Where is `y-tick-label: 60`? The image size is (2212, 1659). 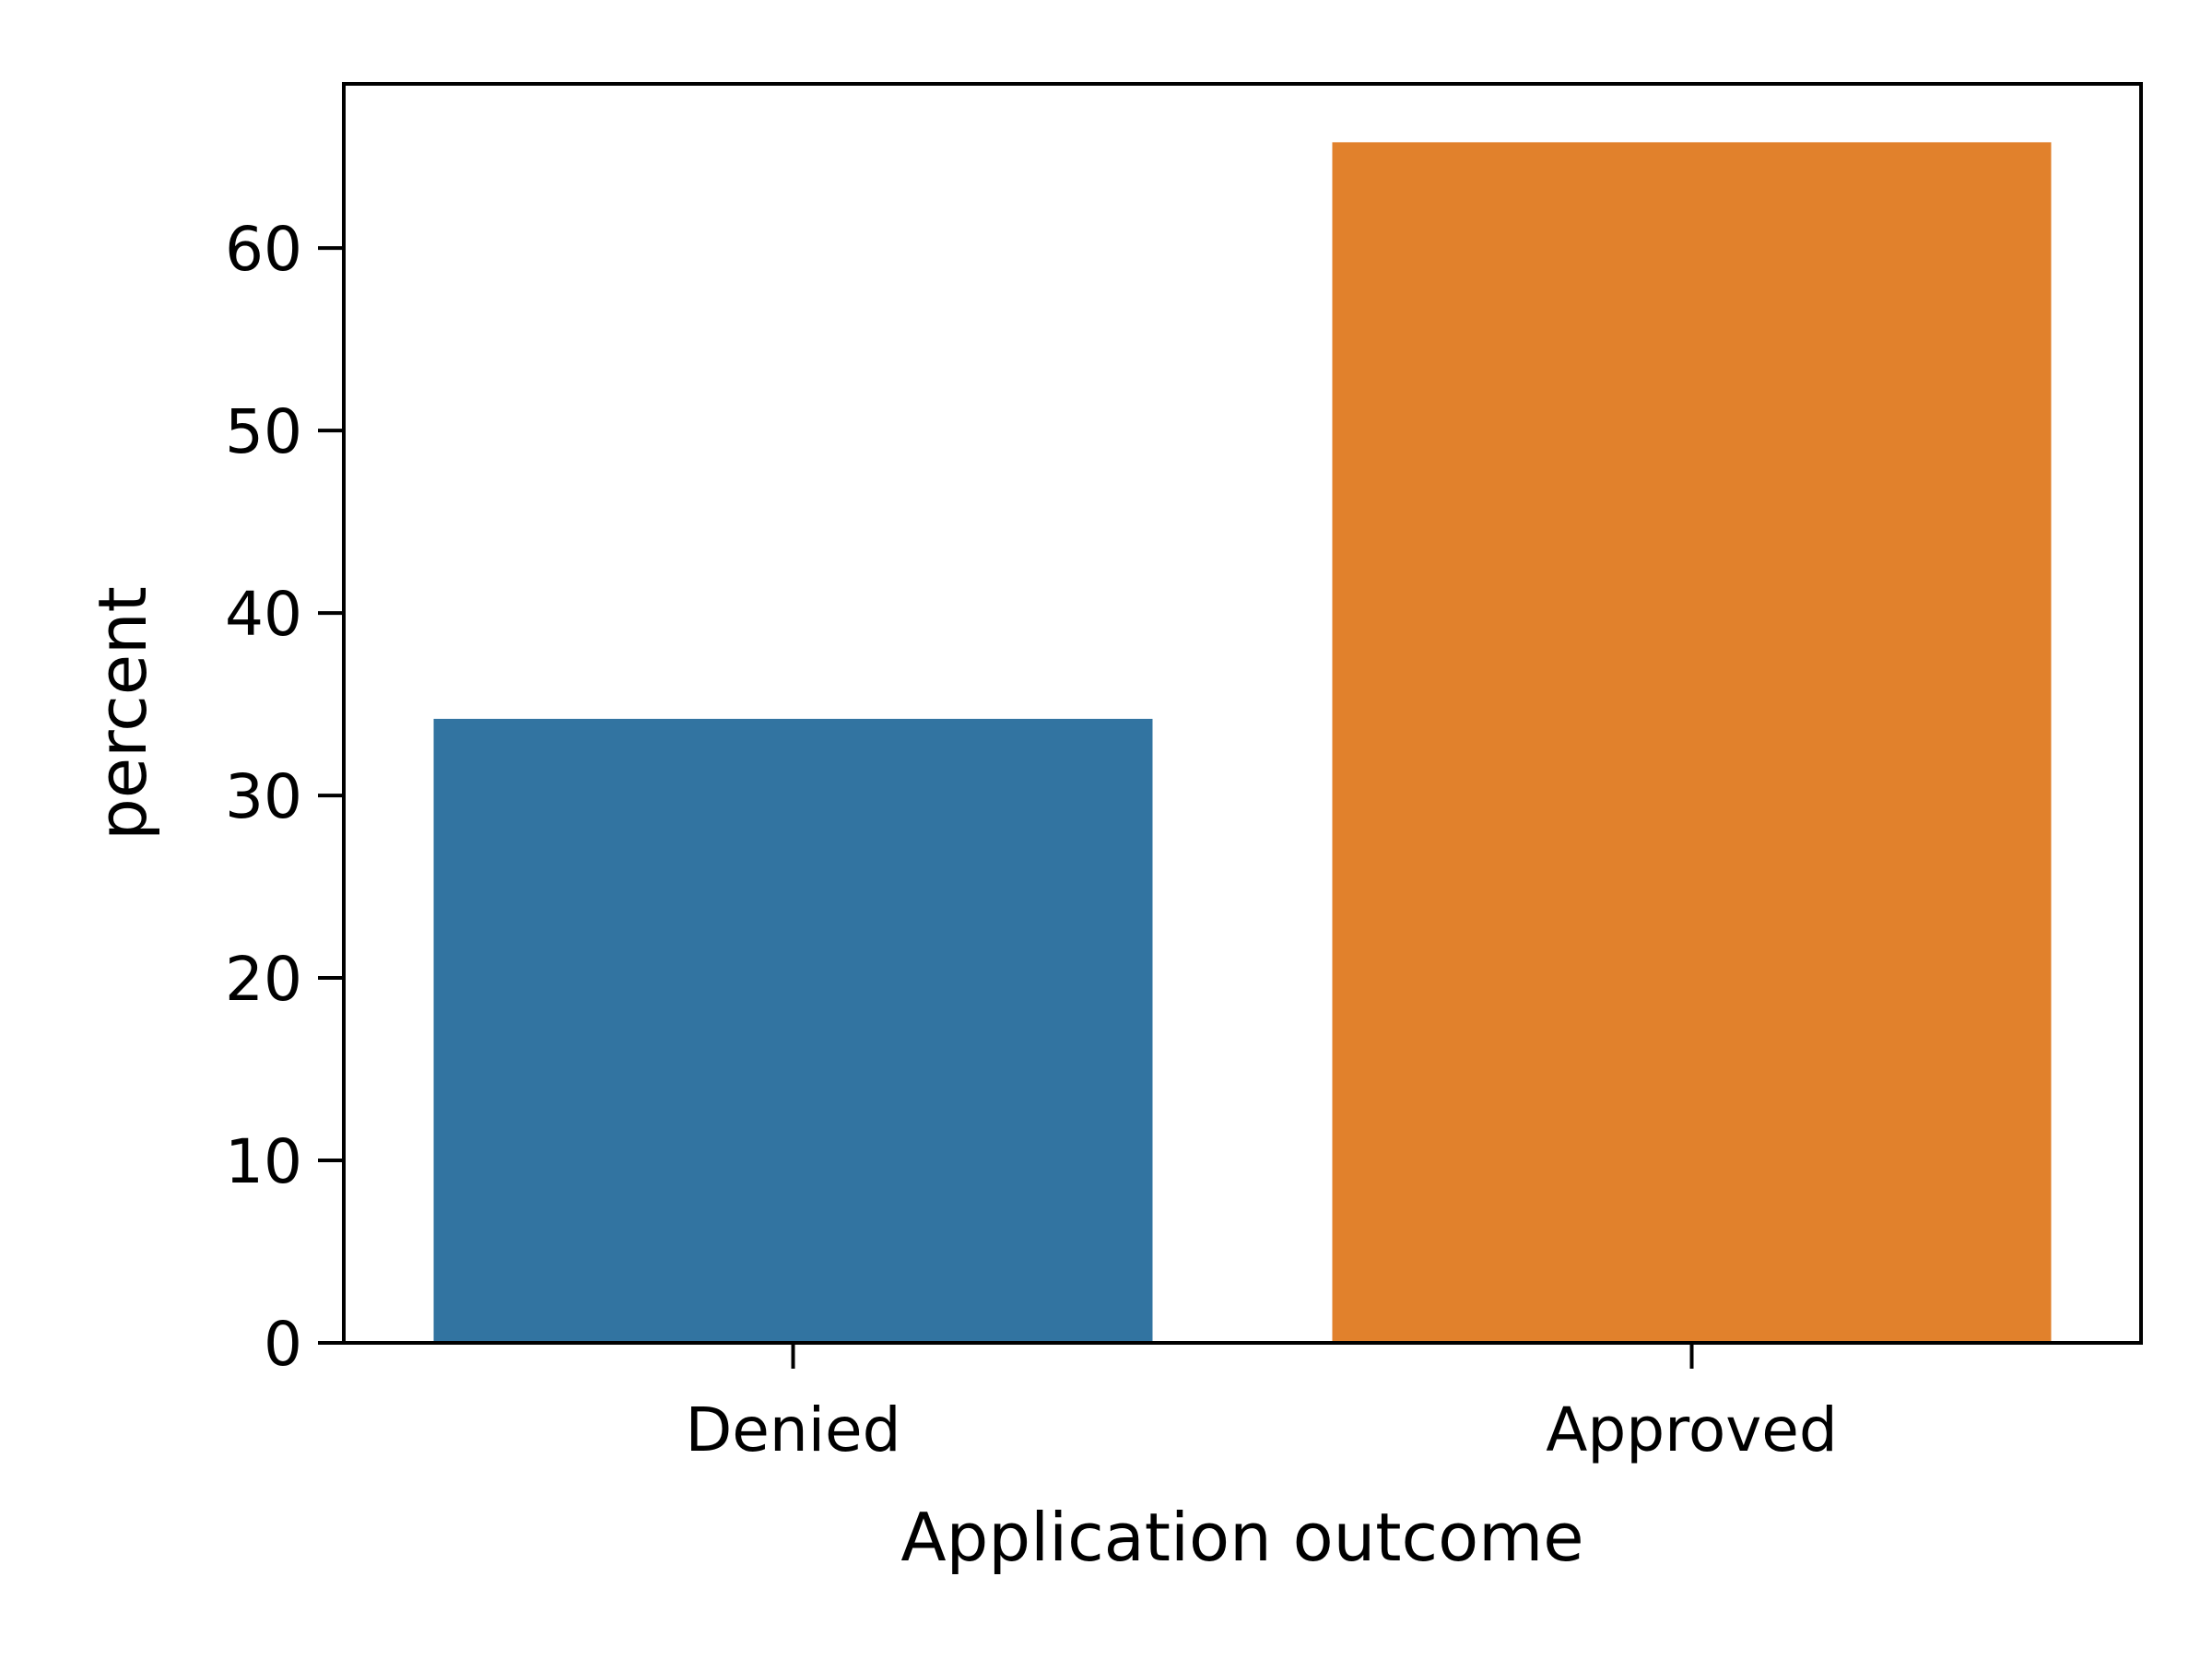
y-tick-label: 60 is located at coordinates (263, 249).